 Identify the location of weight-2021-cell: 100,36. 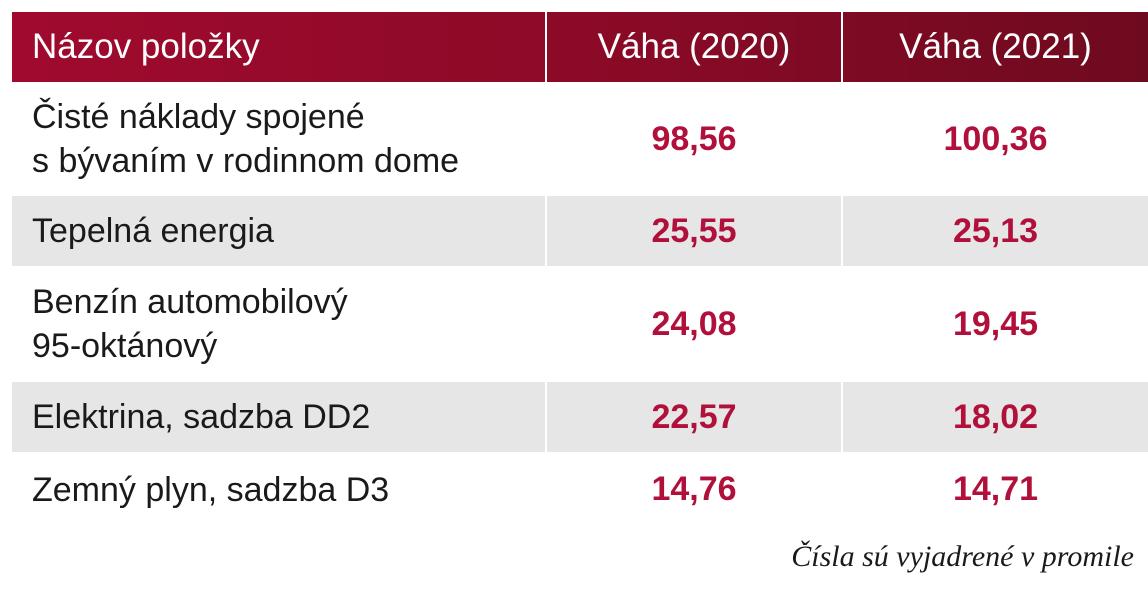
(994, 138).